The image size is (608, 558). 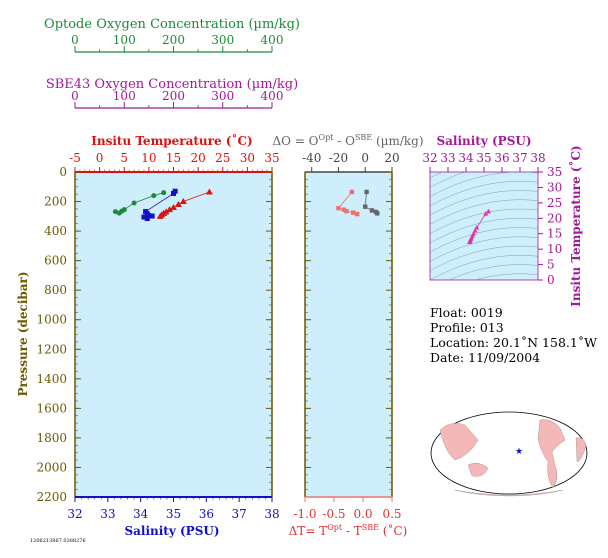 I want to click on ts-temperature-tick-label: 5, so click(x=551, y=265).